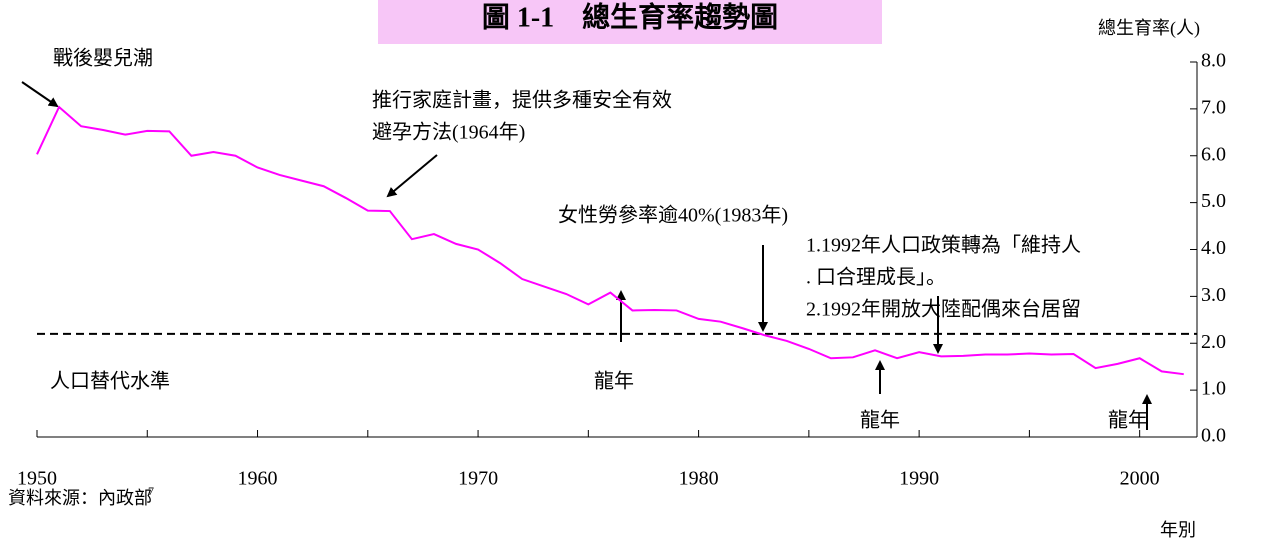  What do you see at coordinates (876, 277) in the screenshot?
I see `annotation: . 口合理成長」。` at bounding box center [876, 277].